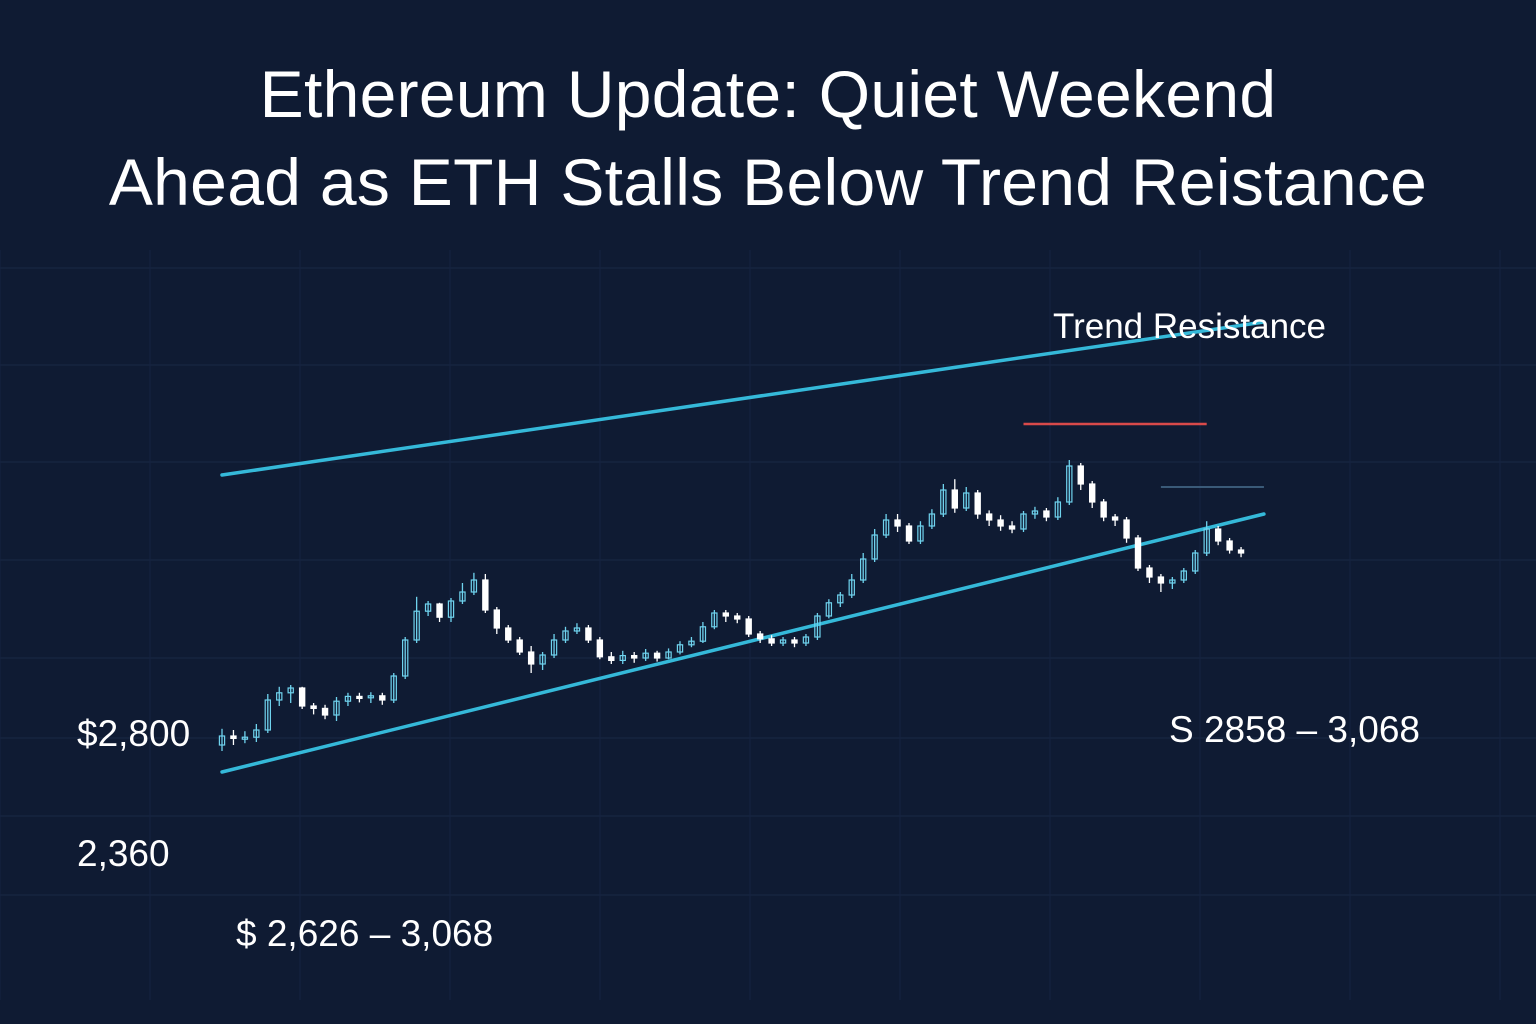  I want to click on trendline-upper, so click(743, 398).